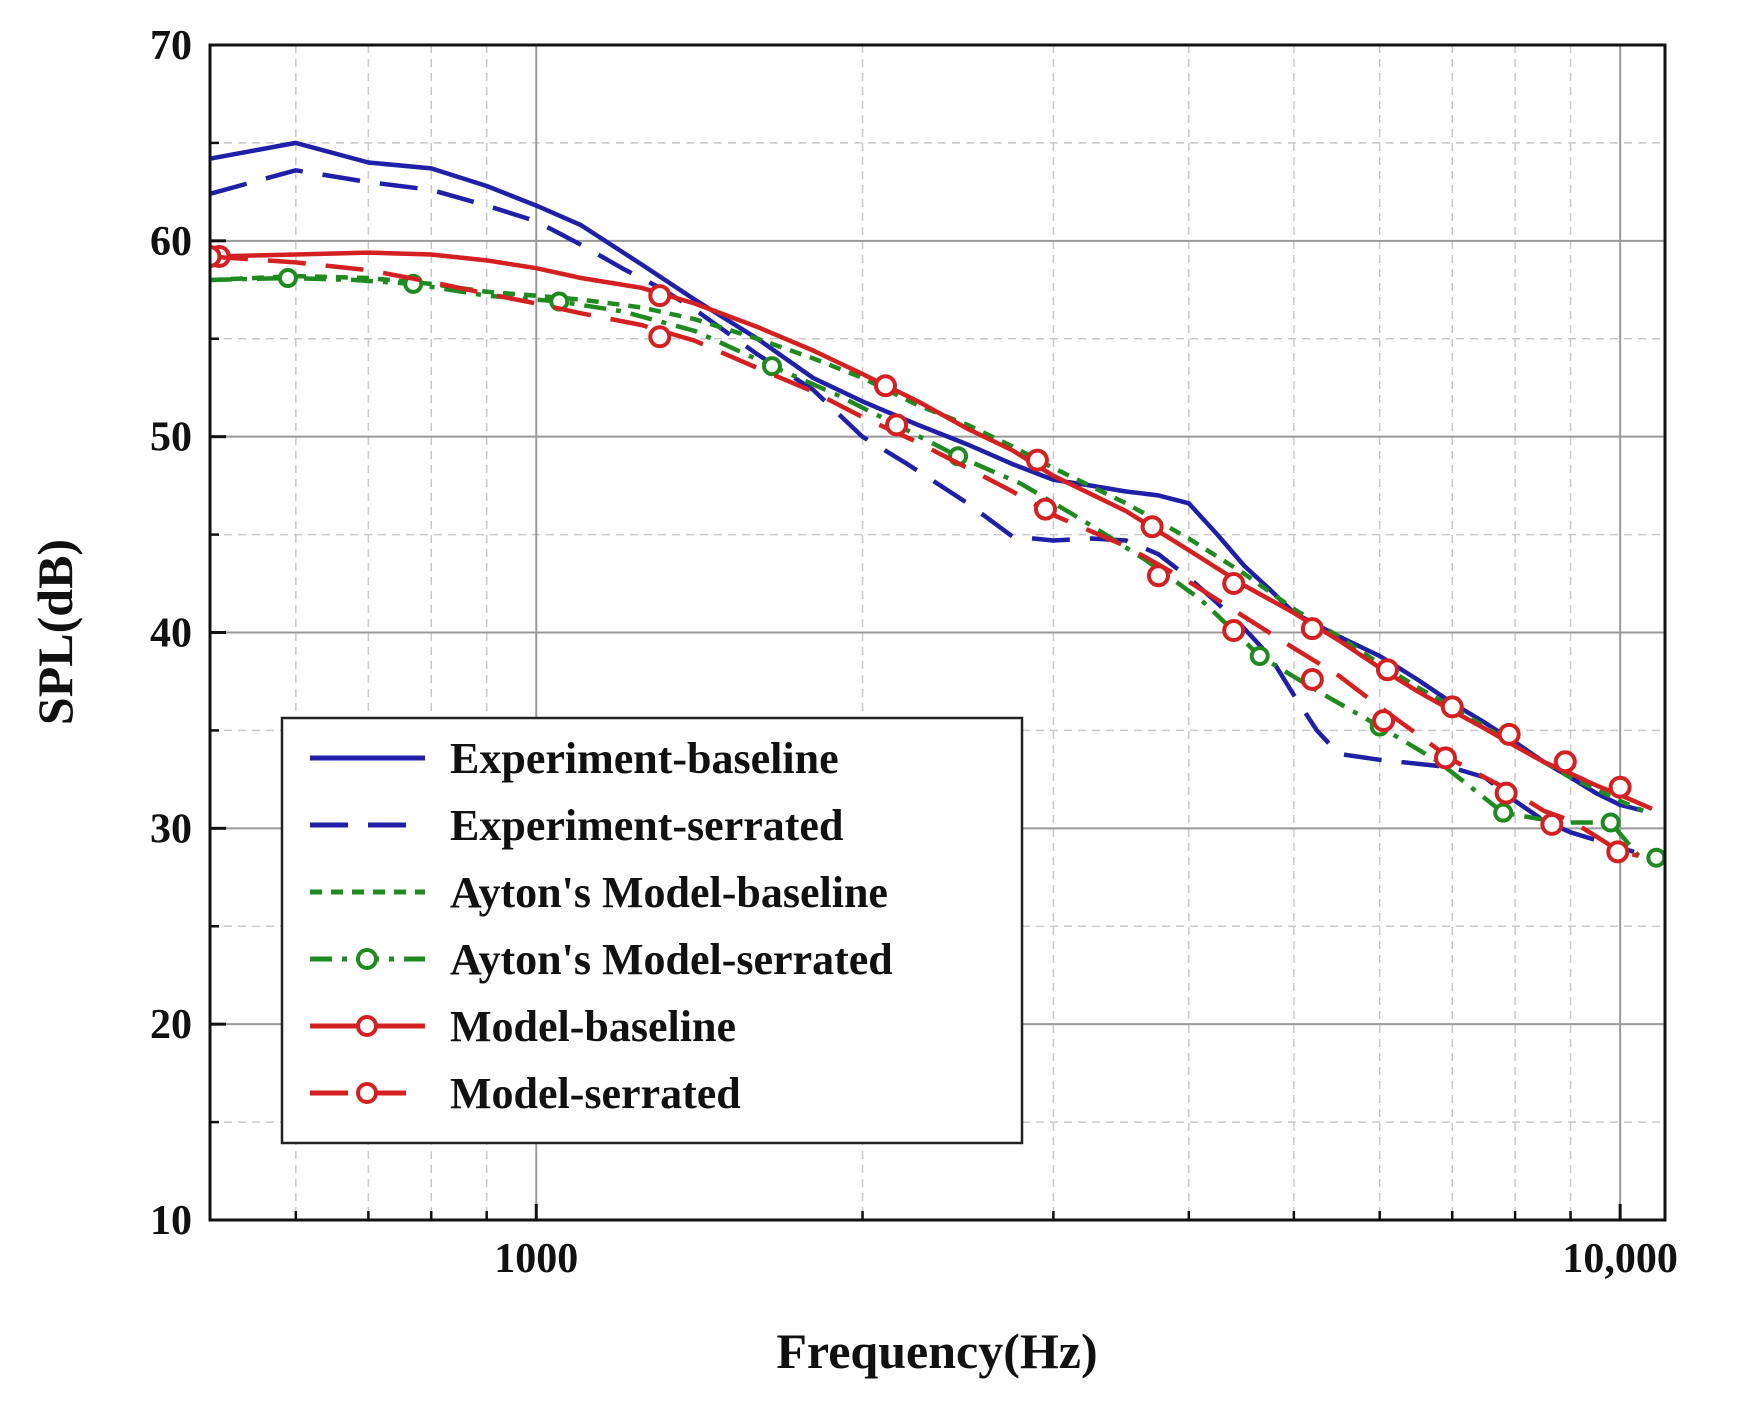 The image size is (1750, 1415). I want to click on legend-label: Experiment-baseline, so click(644, 758).